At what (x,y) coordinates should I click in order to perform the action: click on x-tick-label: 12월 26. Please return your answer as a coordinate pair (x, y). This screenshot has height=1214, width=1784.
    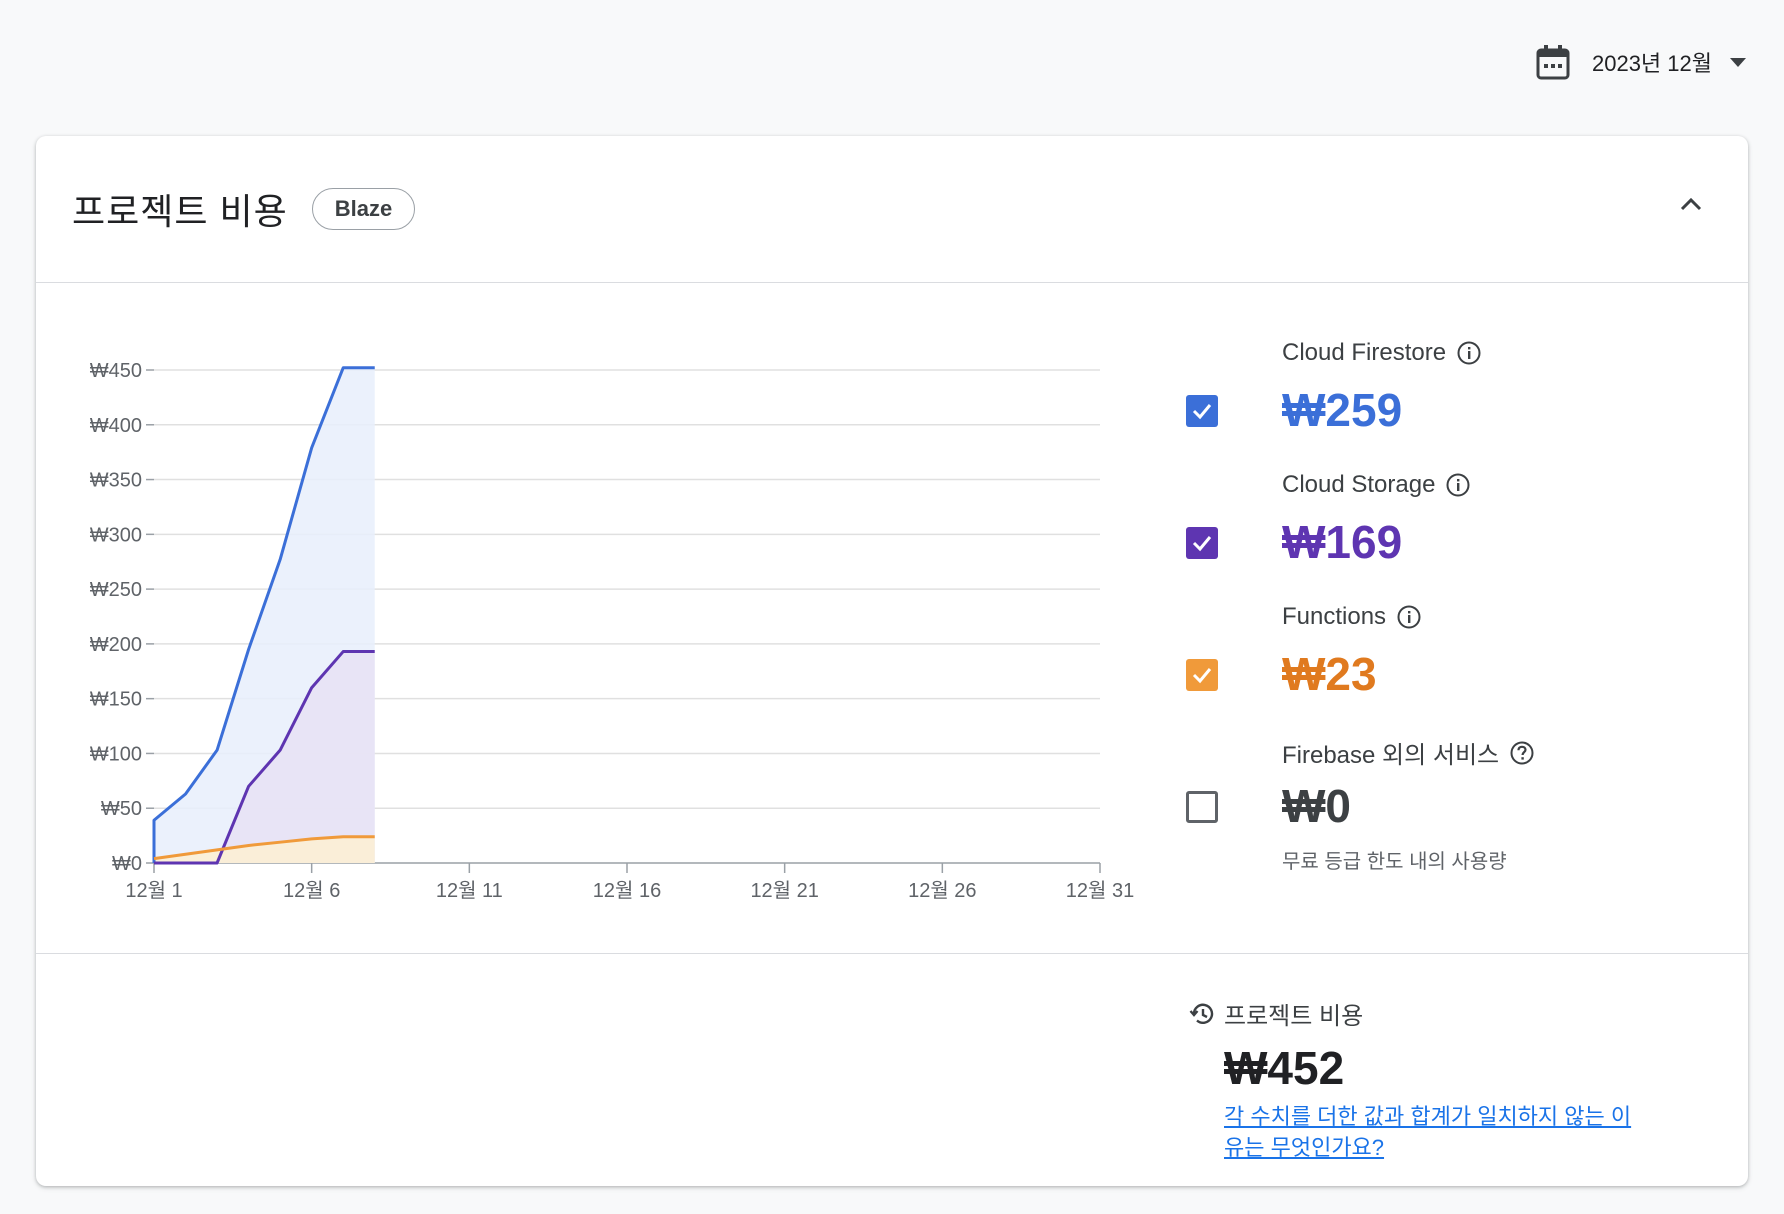
    Looking at the image, I should click on (942, 890).